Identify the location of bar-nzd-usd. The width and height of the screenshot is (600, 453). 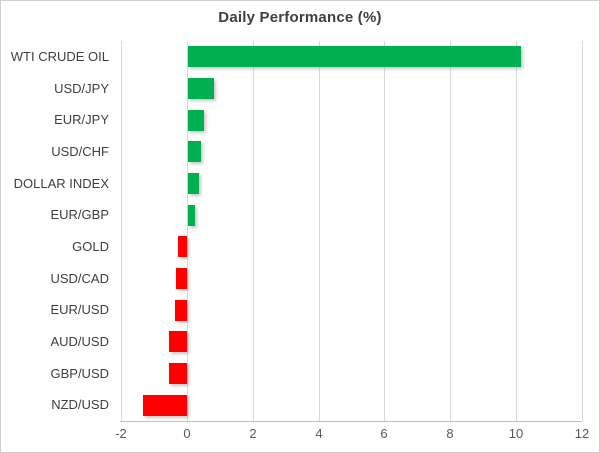
(165, 405).